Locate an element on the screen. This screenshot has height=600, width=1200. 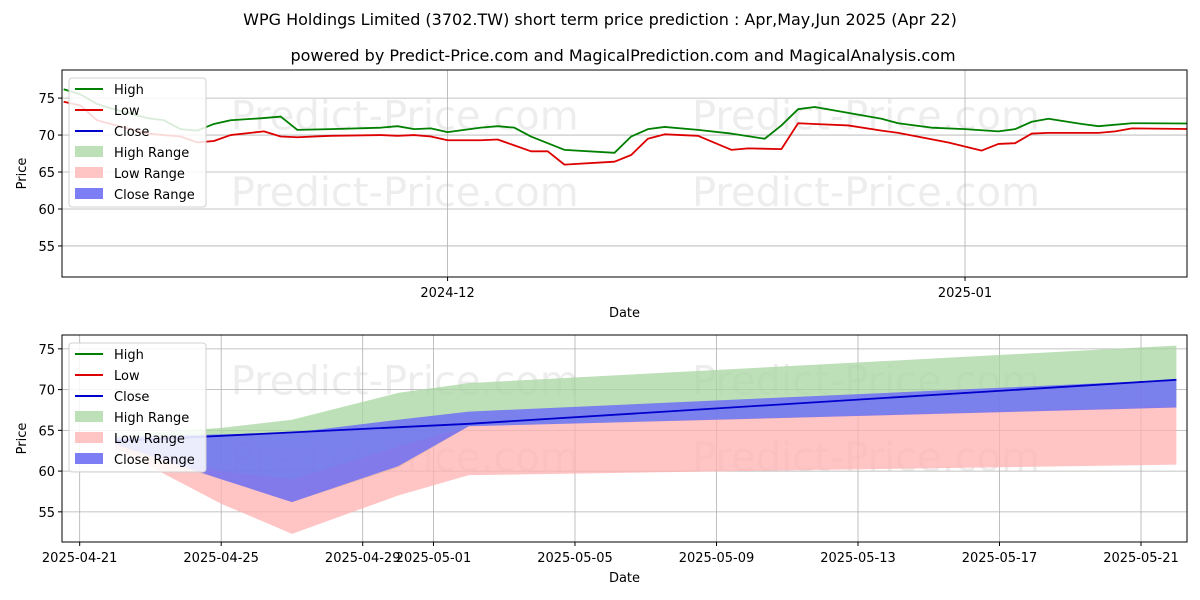
close-series-line is located at coordinates (646, 410).